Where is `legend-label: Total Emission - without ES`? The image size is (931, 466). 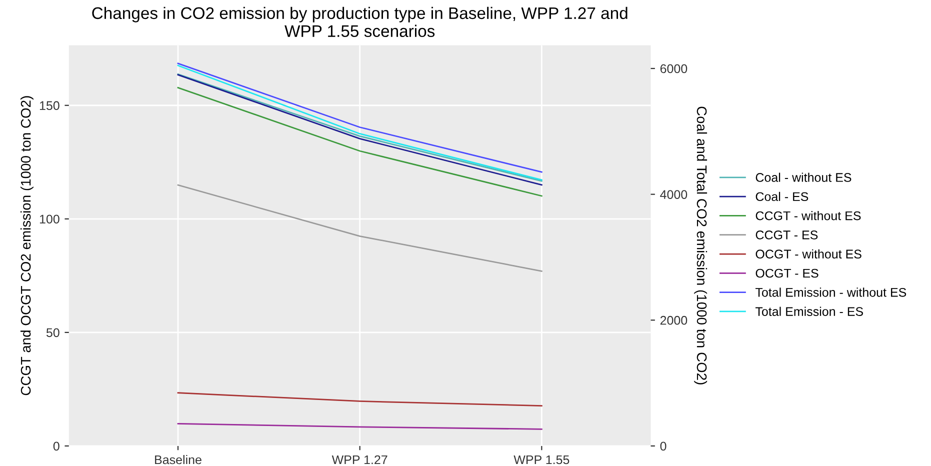 legend-label: Total Emission - without ES is located at coordinates (830, 292).